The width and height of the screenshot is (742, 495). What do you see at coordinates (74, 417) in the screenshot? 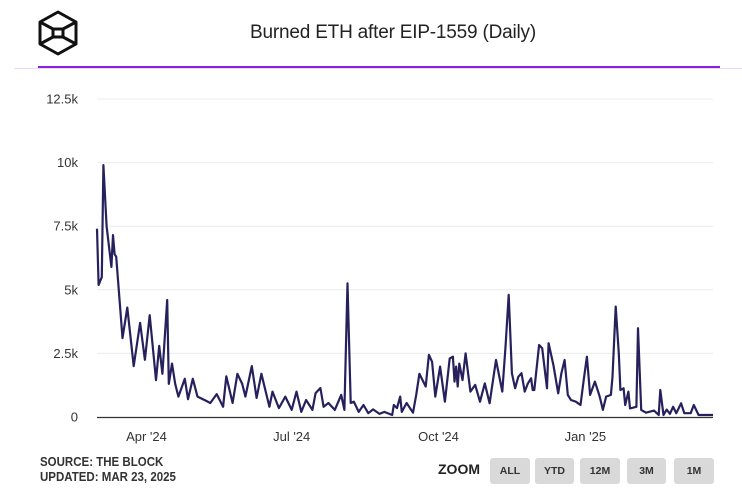
I see `y-tick-label: 0` at bounding box center [74, 417].